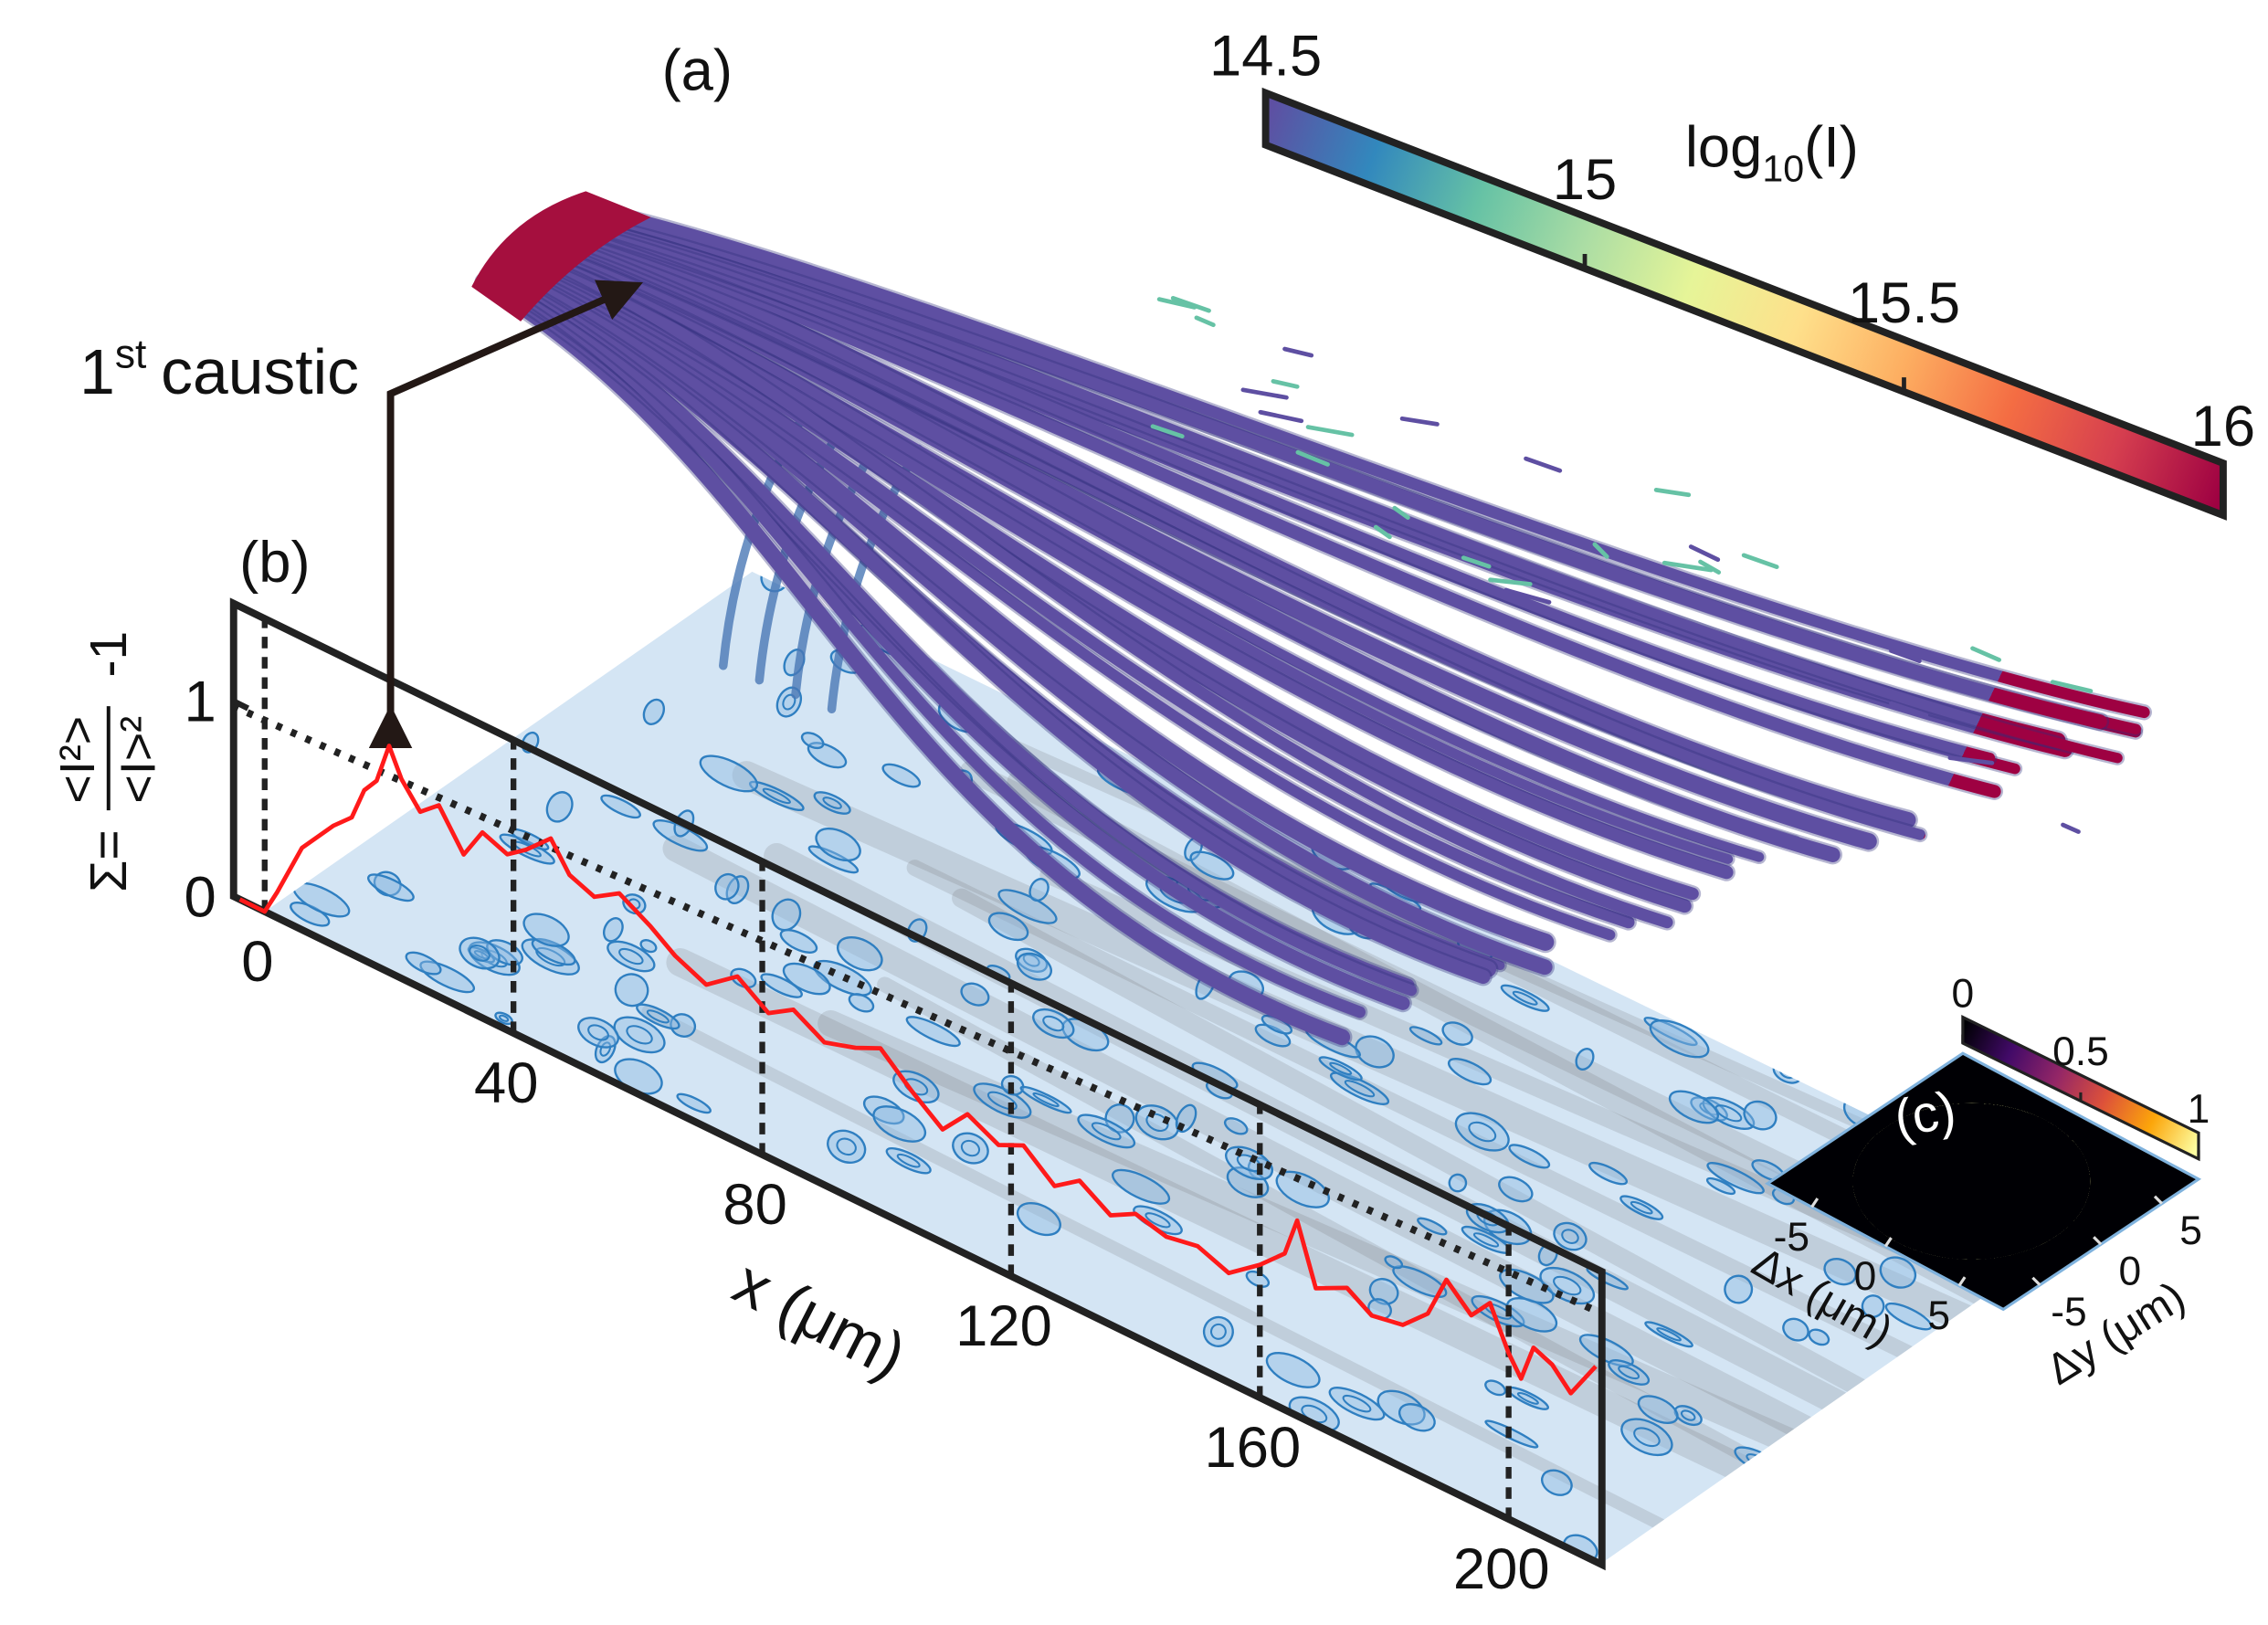 This screenshot has width=2268, height=1625. I want to click on colorbar-tick-label: 15.5, so click(1904, 303).